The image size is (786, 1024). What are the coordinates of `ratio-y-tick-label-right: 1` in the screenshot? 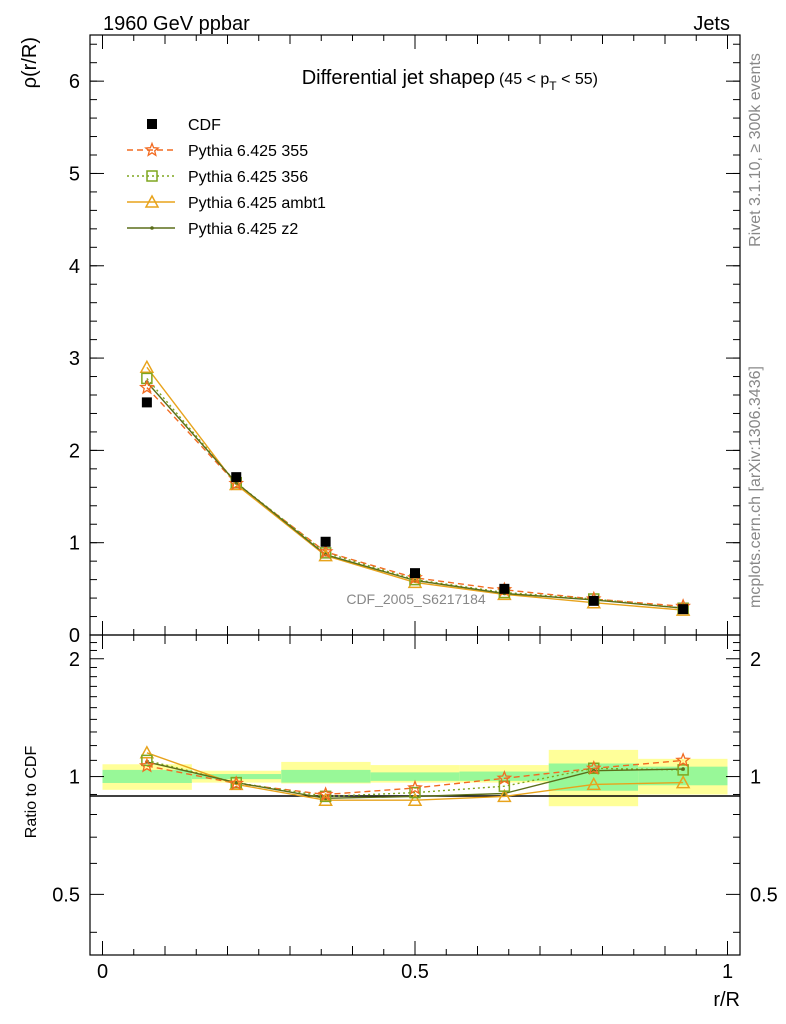 It's located at (755, 778).